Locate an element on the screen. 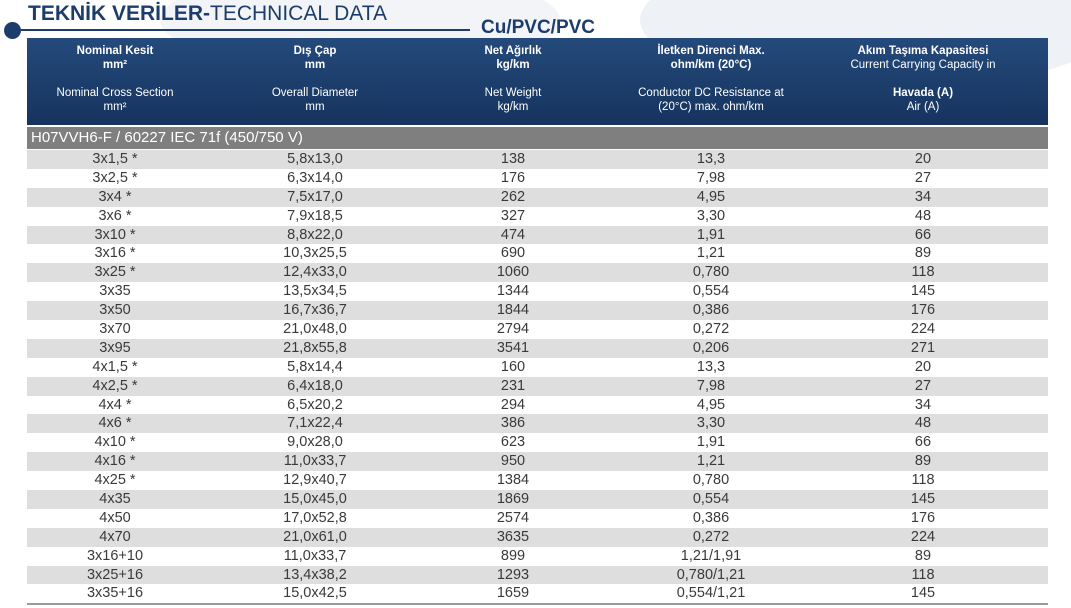 The width and height of the screenshot is (1071, 608). cable-type-subtitle: Cu/PVC/PVC is located at coordinates (538, 27).